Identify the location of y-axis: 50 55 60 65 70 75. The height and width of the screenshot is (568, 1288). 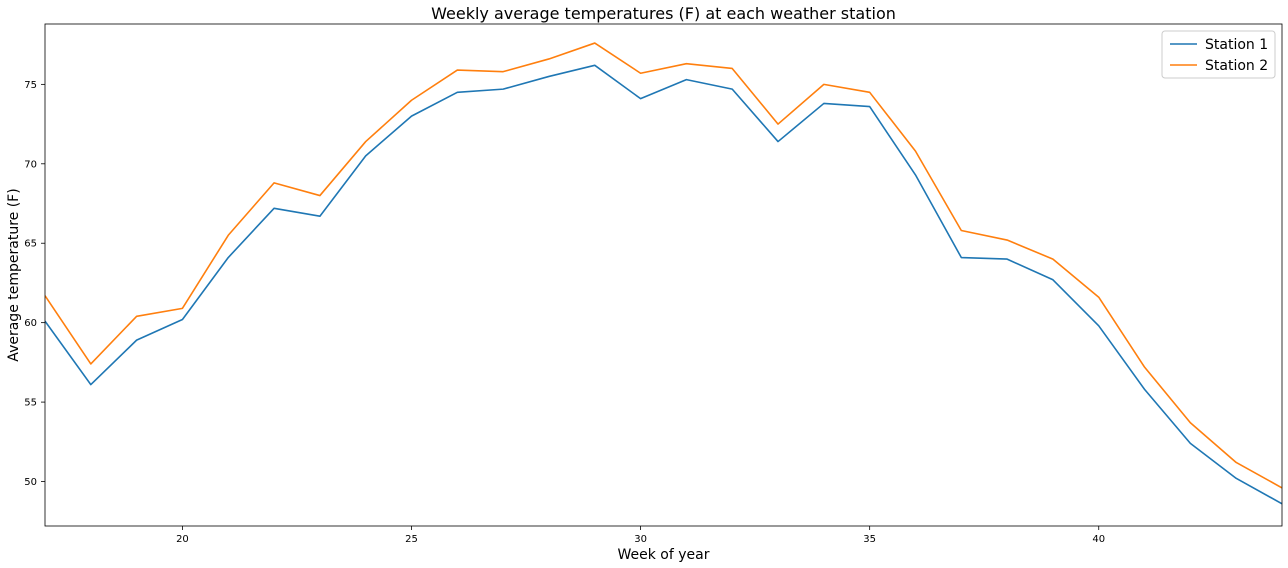
(34, 284).